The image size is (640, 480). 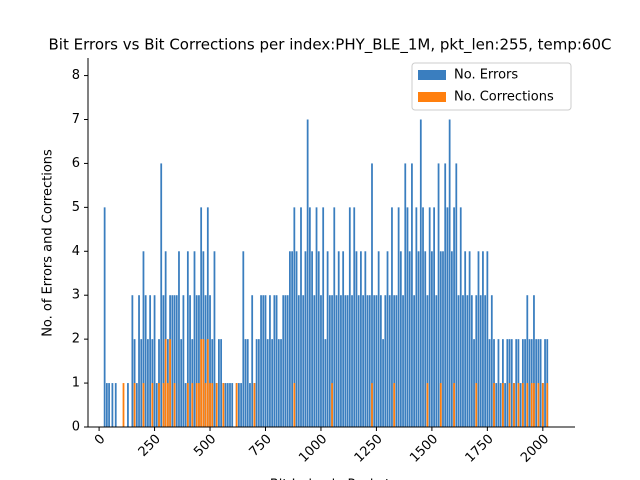 I want to click on legend-label: No. Errors, so click(x=486, y=75).